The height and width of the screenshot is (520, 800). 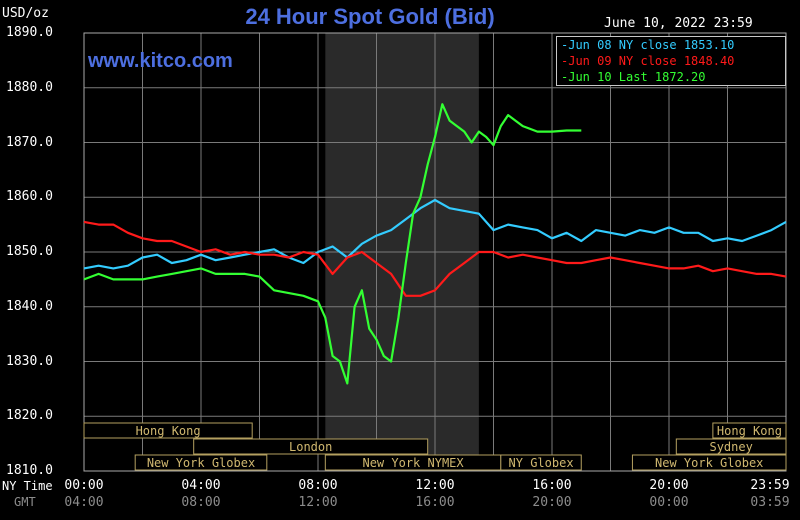 I want to click on x-tick-label-gmt: 16:00, so click(x=435, y=502).